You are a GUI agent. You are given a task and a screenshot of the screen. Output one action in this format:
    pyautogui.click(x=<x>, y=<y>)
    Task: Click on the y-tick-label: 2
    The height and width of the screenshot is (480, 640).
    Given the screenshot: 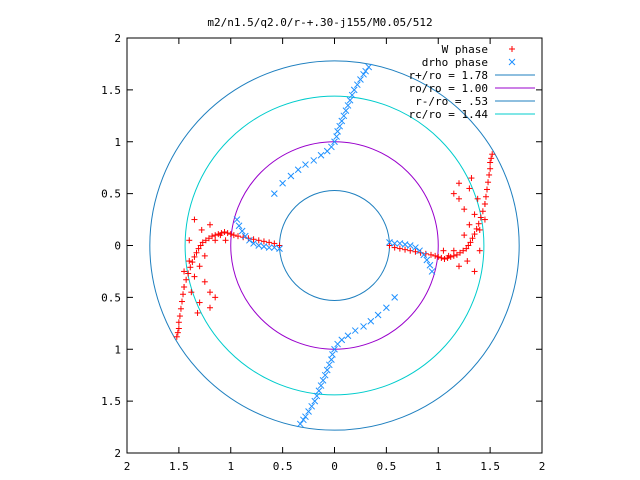 What is the action you would take?
    pyautogui.click(x=117, y=453)
    